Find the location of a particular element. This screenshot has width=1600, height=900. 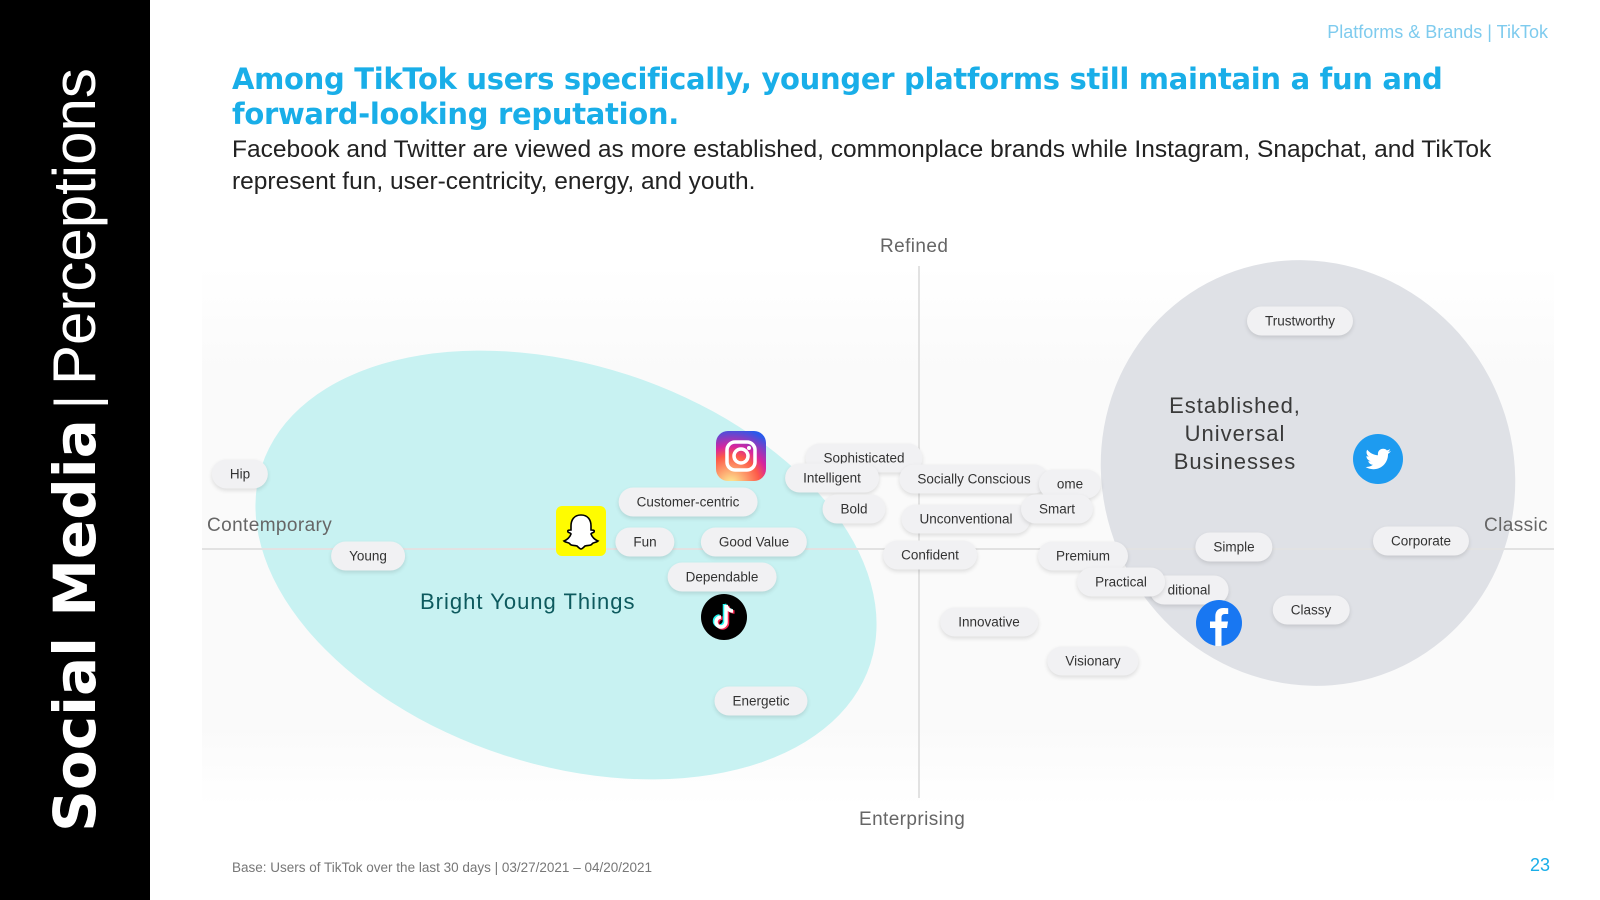

attribute-customer-centric: Customer-centric is located at coordinates (688, 502).